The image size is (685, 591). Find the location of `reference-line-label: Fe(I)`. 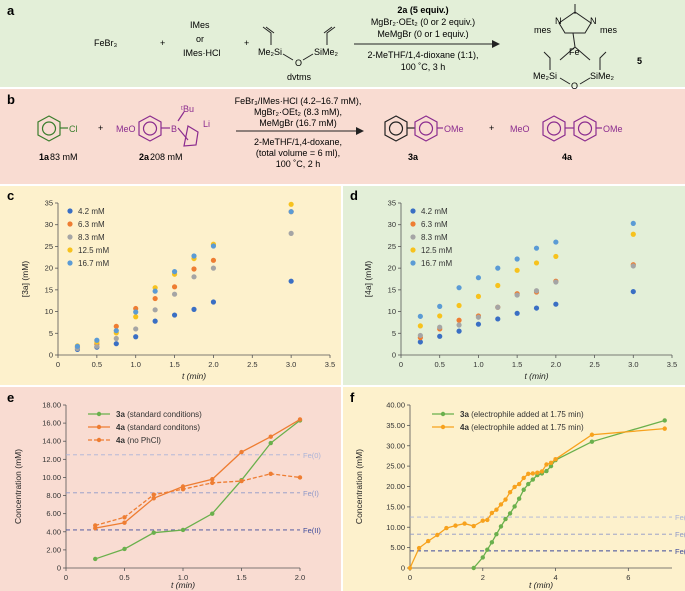

reference-line-label: Fe(I) is located at coordinates (311, 493).